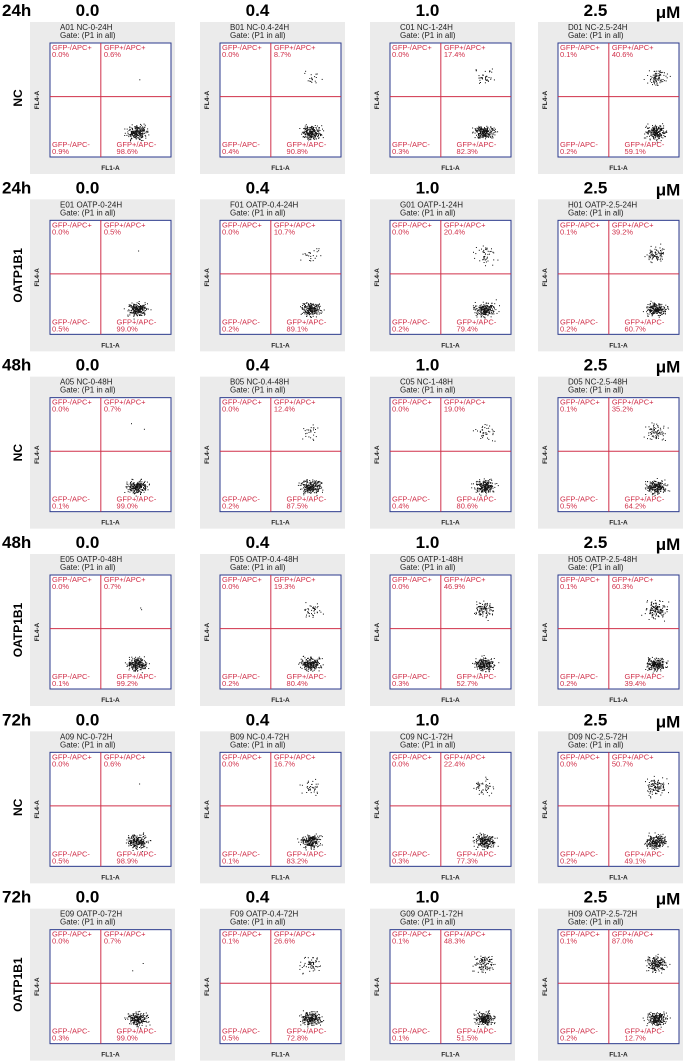 This screenshot has height=1064, width=685. What do you see at coordinates (568, 151) in the screenshot?
I see `quadrant-value: 0.2%` at bounding box center [568, 151].